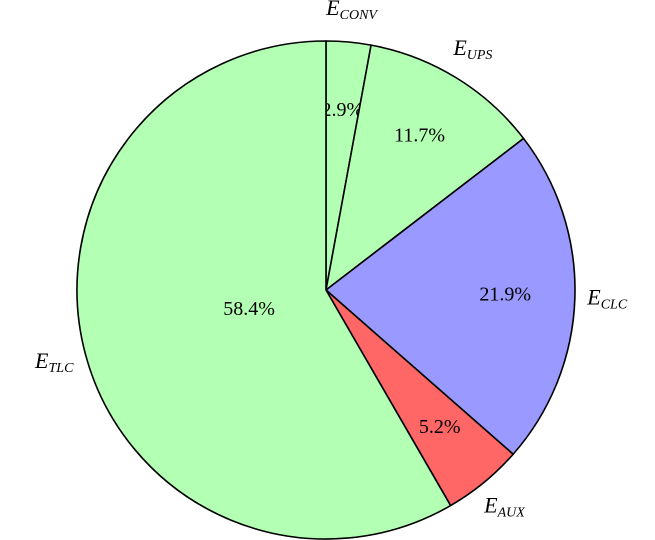  I want to click on category-label: EUPS, so click(472, 49).